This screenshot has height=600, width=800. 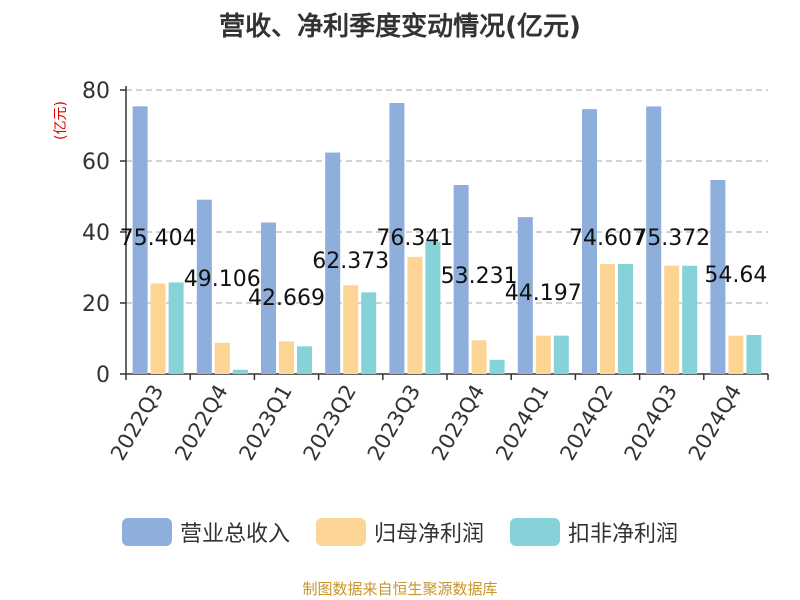 I want to click on data-label: 62.373, so click(x=350, y=261).